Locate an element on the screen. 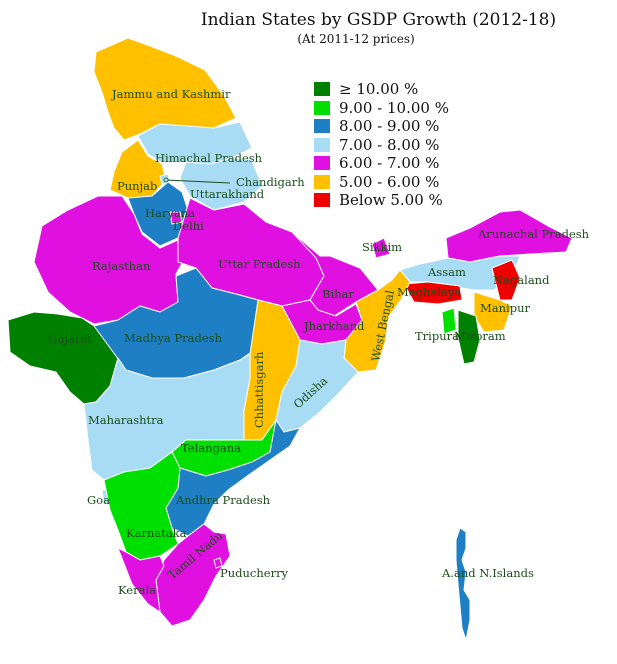  region-uttarakhand is located at coordinates (221, 184).